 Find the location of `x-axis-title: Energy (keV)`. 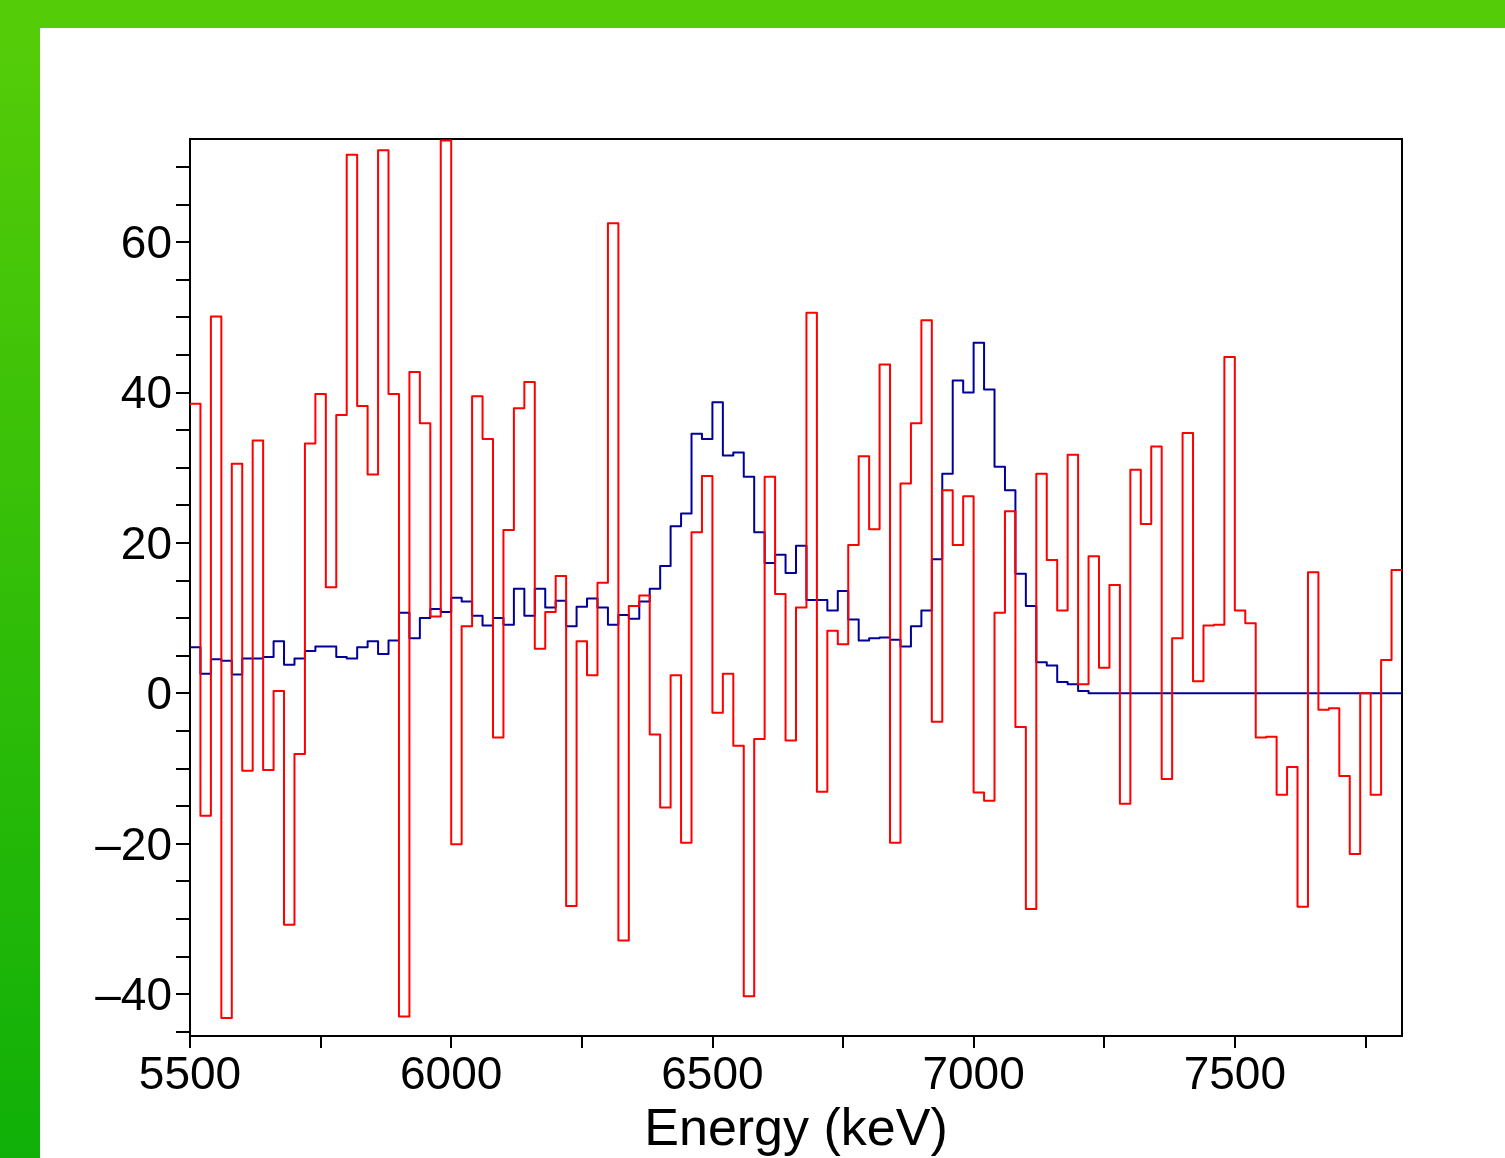

x-axis-title: Energy (keV) is located at coordinates (796, 1127).